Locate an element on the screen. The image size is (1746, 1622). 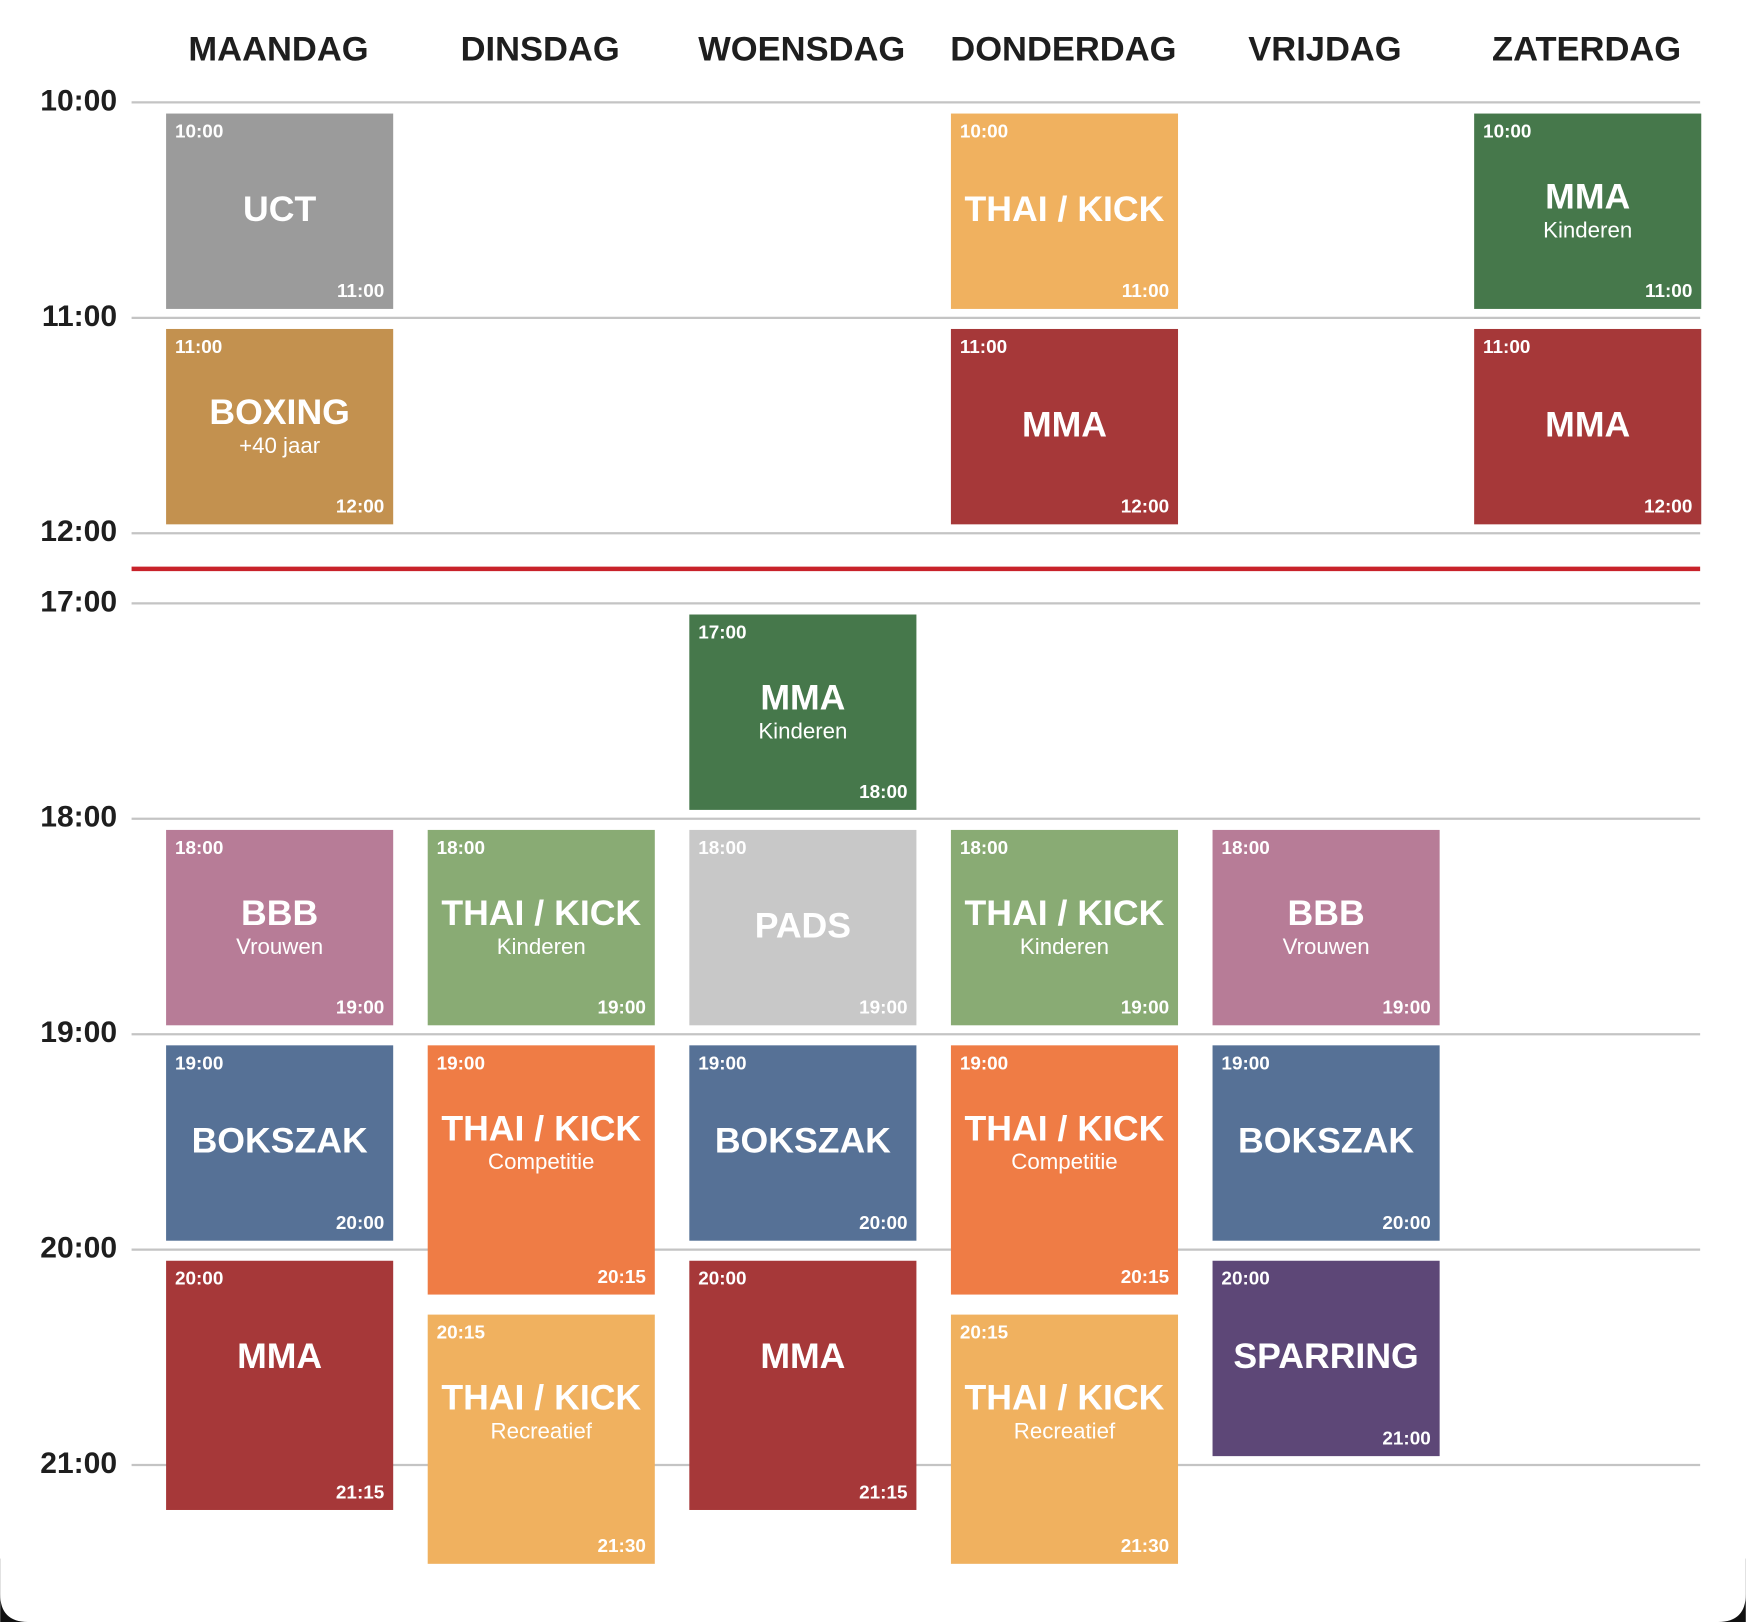
session-block: 20:00 21:00 SPARRING is located at coordinates (1326, 1358).